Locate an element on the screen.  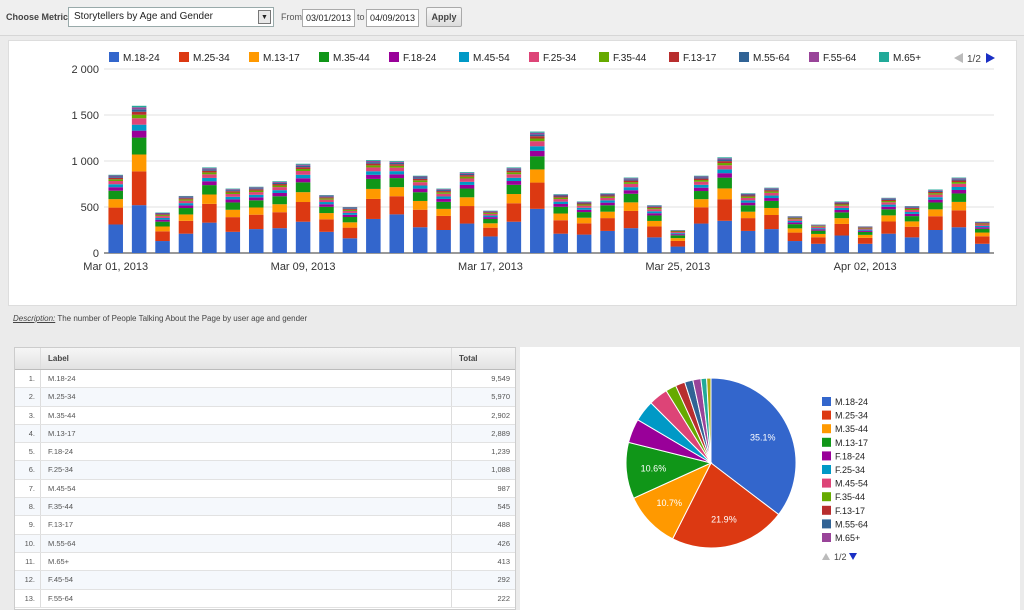
pie-legend-label: M.55-64 is located at coordinates (851, 524).